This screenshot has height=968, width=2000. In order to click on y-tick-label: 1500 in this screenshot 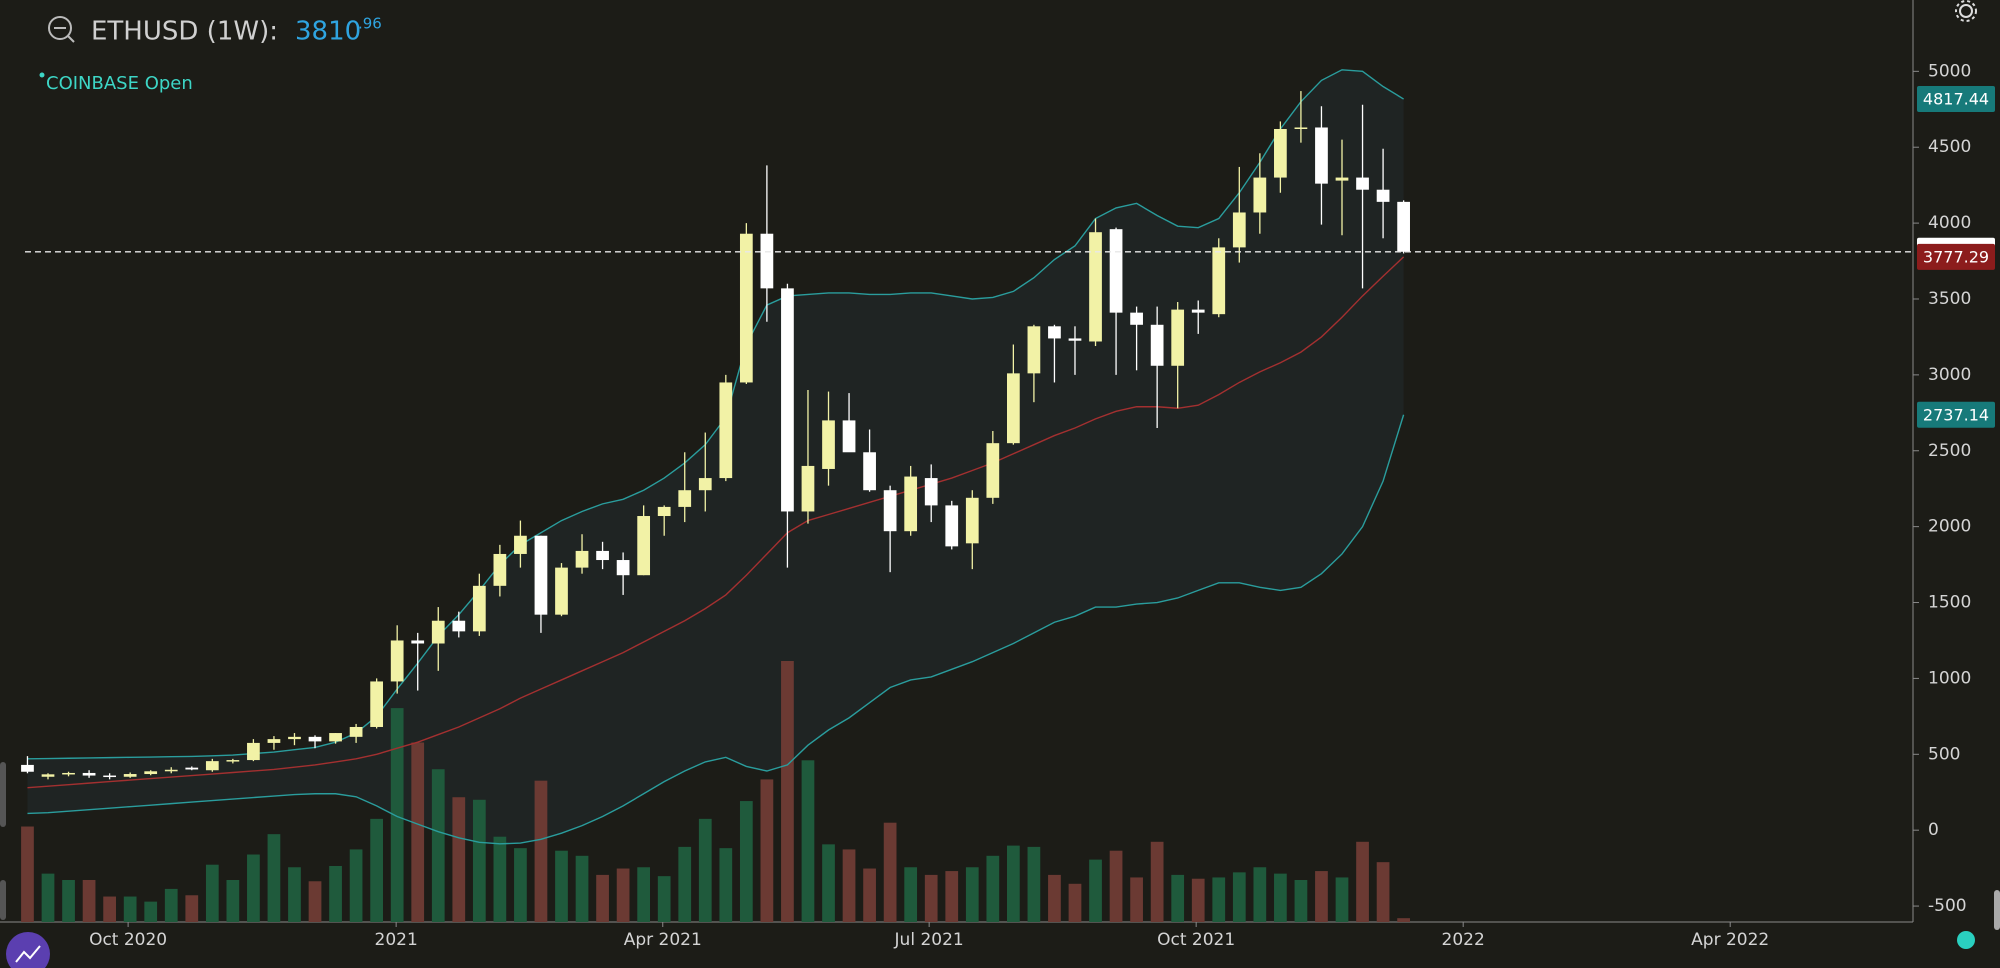, I will do `click(1949, 603)`.